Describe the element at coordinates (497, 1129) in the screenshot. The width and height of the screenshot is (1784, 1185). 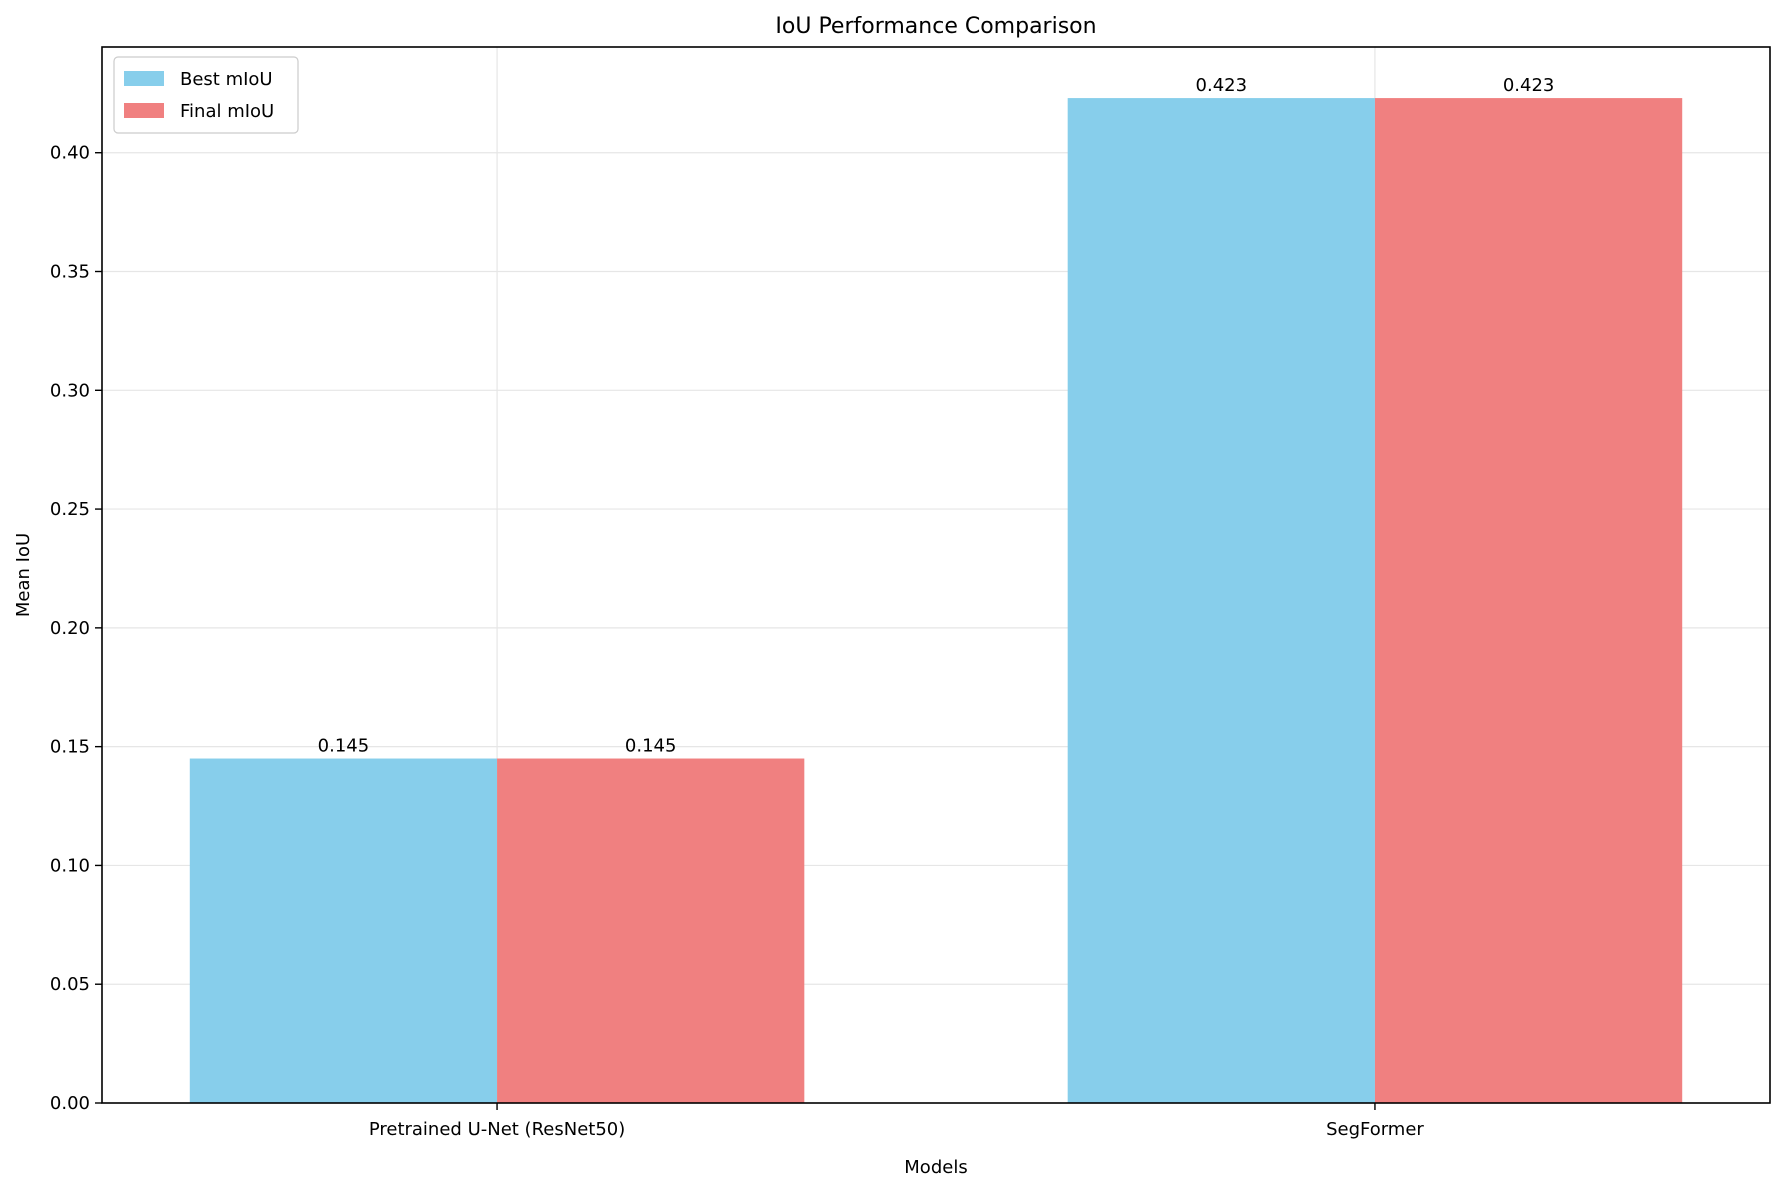
I see `x-tick-label: Pretrained U-Net (ResNet50)` at that location.